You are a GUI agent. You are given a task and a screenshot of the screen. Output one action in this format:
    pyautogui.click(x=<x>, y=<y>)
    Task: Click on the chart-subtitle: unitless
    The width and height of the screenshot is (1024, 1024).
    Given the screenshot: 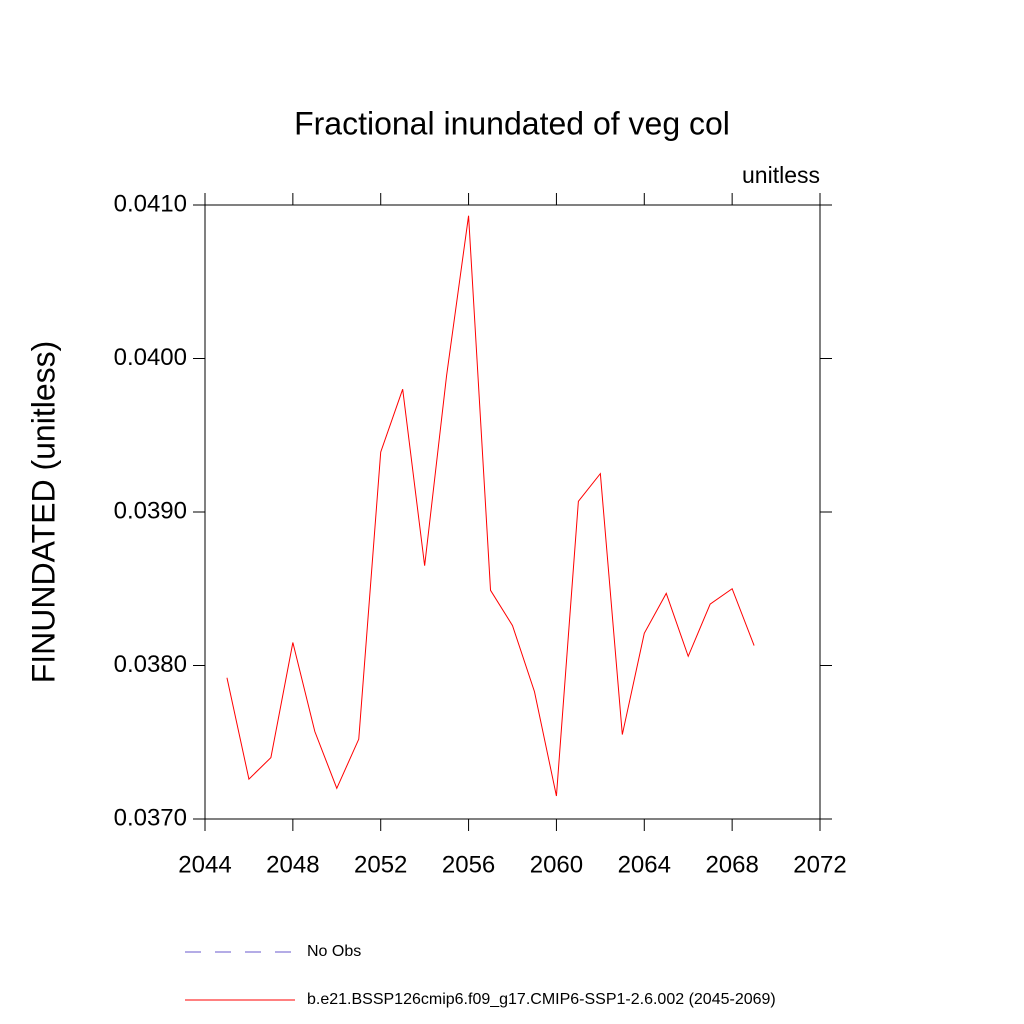 What is the action you would take?
    pyautogui.click(x=781, y=175)
    